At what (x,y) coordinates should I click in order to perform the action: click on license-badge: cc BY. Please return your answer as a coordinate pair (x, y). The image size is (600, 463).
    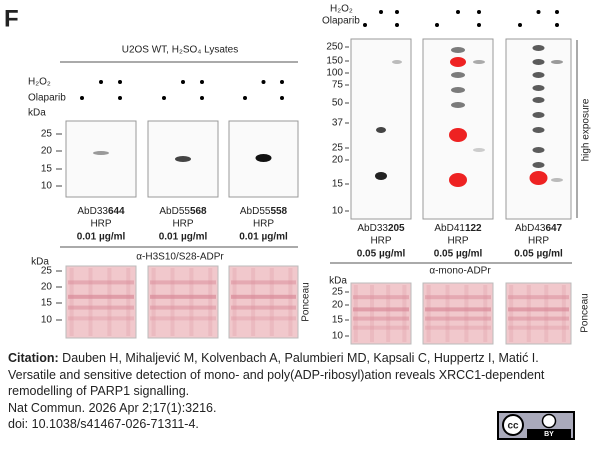
    Looking at the image, I should click on (536, 425).